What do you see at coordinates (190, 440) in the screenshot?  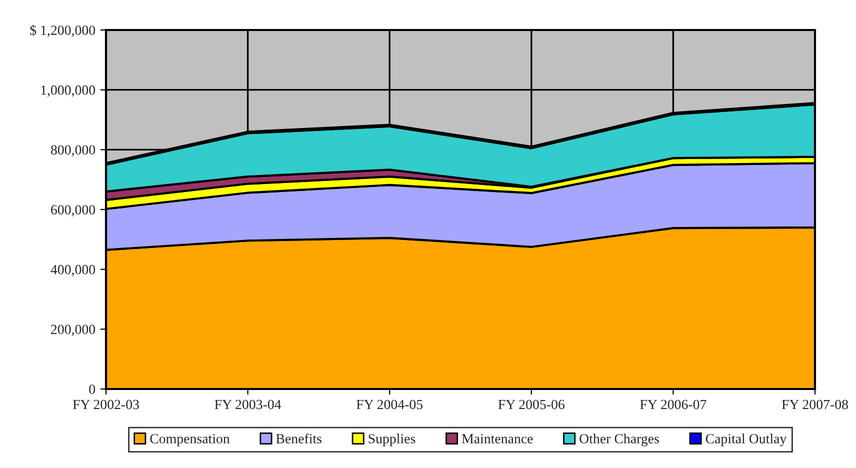 I see `legend-label: Compensation` at bounding box center [190, 440].